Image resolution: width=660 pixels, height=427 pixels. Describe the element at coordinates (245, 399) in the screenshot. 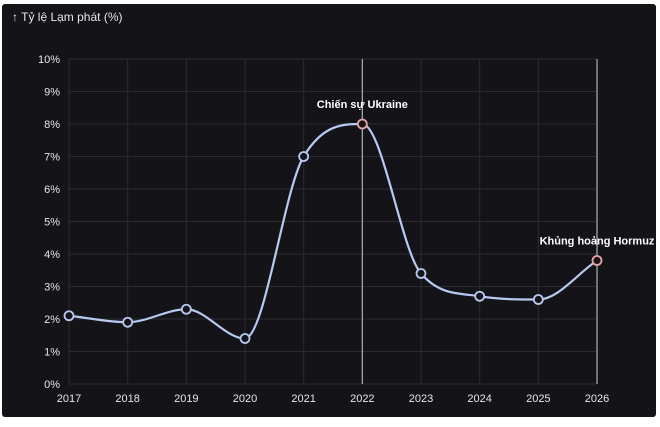

I see `x-tick-label: 2020` at that location.